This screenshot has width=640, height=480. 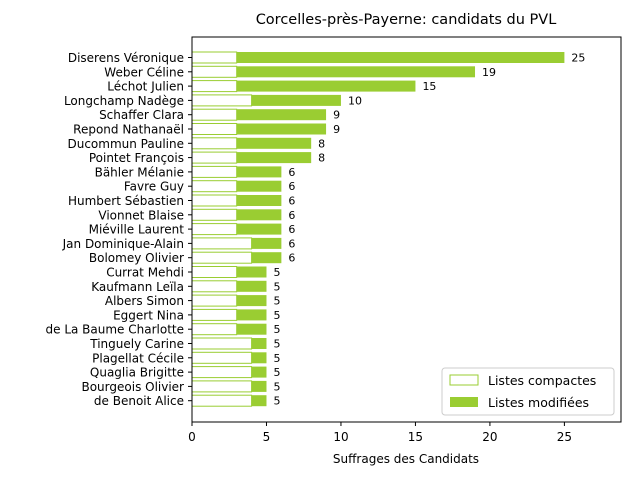 I want to click on x-tick-label: 20, so click(x=489, y=437).